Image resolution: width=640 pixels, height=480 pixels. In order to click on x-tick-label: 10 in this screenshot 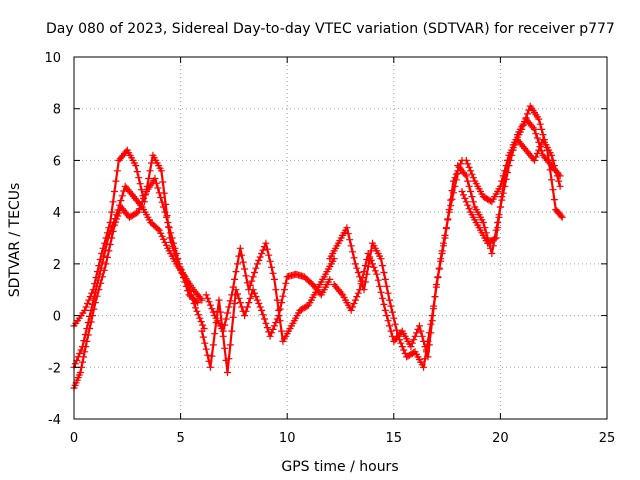, I will do `click(287, 438)`.